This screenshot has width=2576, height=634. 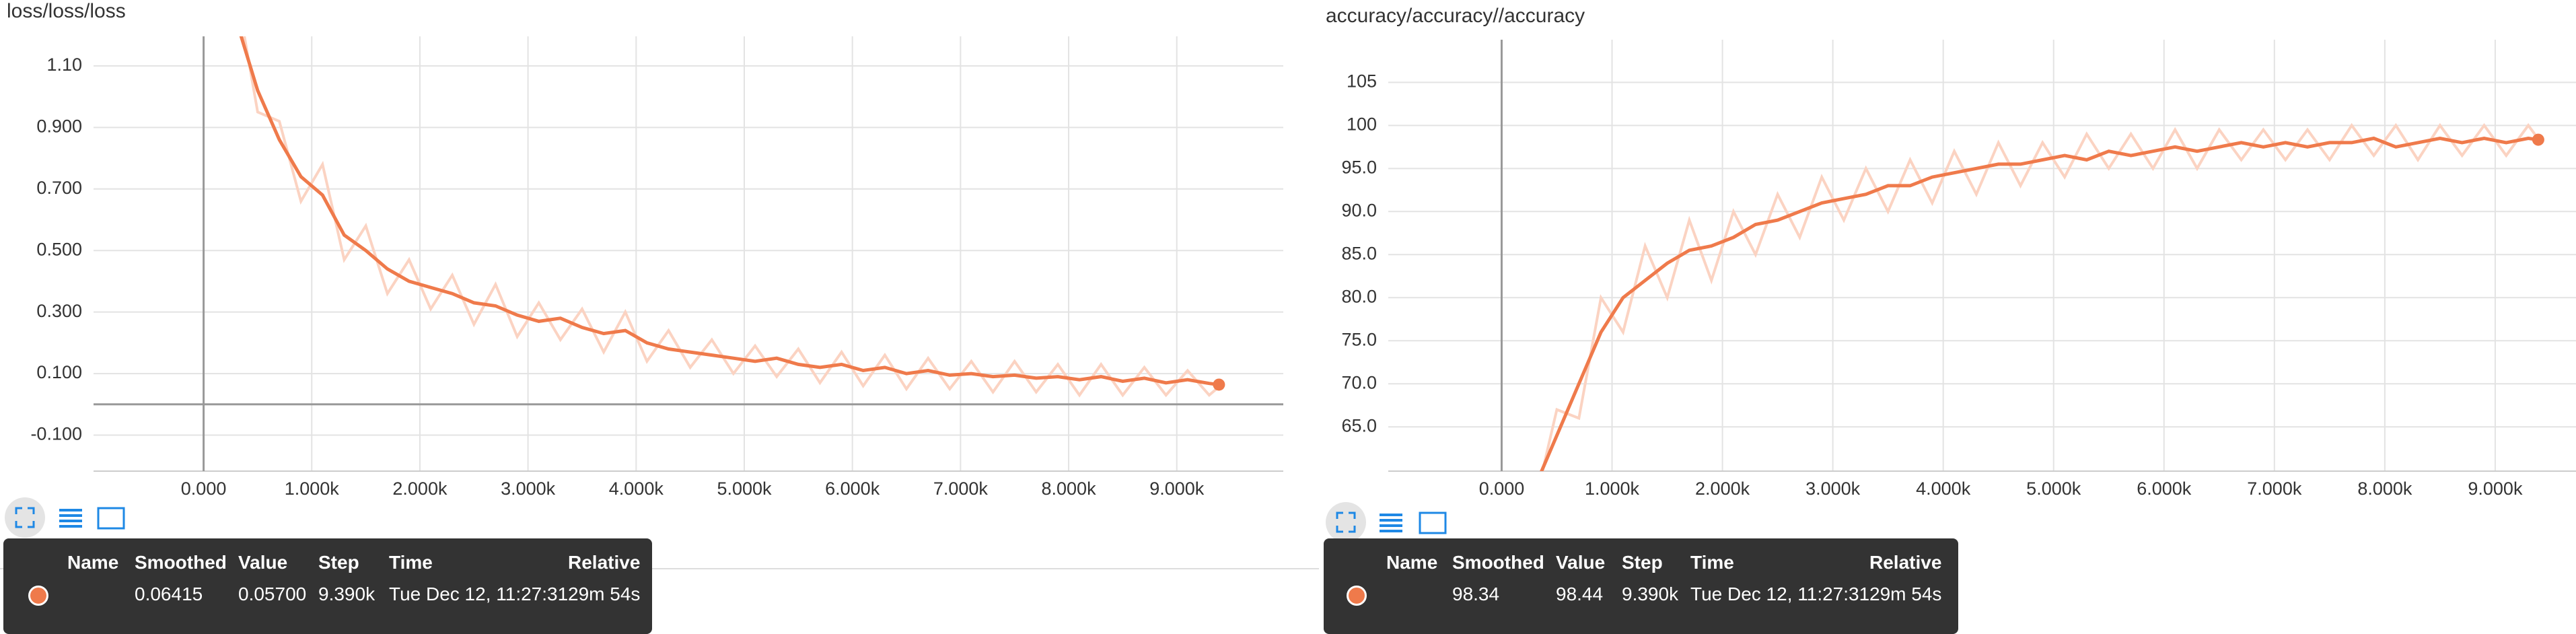 I want to click on y-tick-label: 70.0, so click(x=1359, y=382).